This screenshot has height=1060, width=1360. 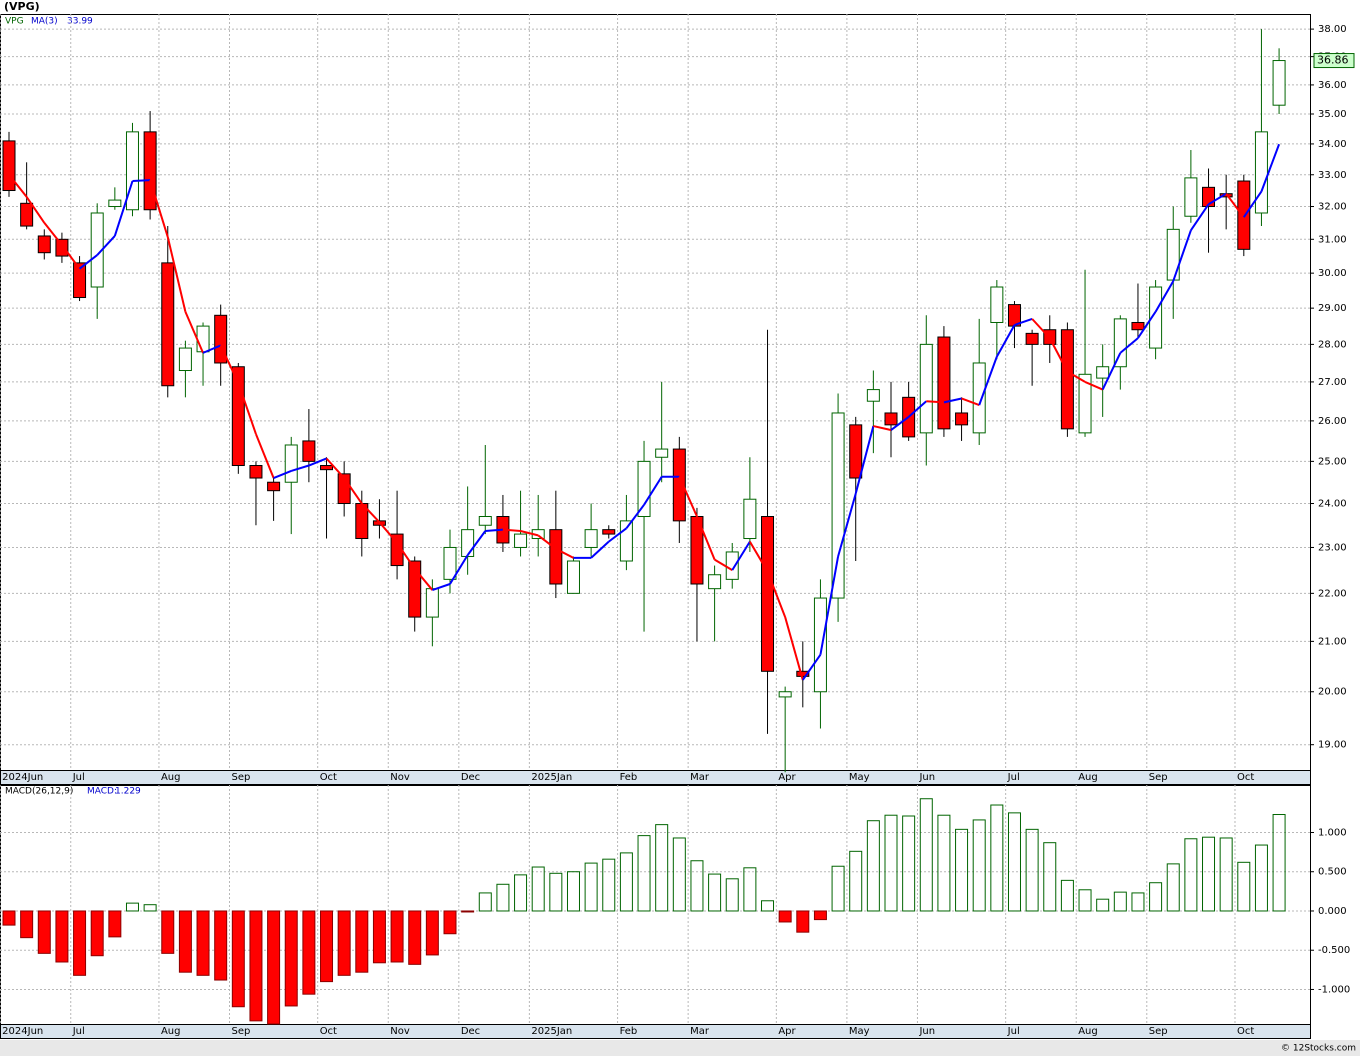 I want to click on x-tick-label: Jun, so click(x=926, y=1031).